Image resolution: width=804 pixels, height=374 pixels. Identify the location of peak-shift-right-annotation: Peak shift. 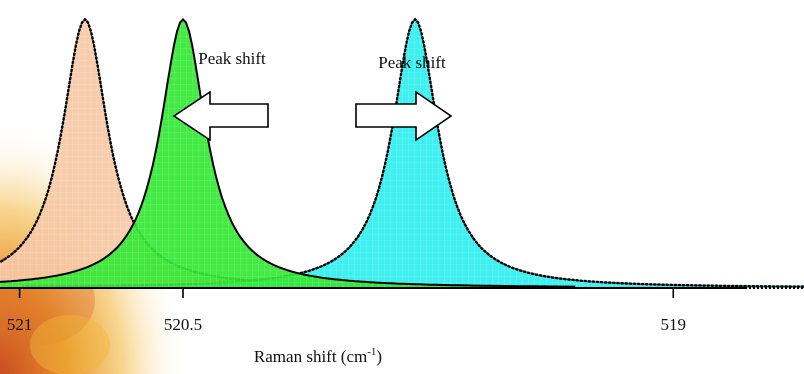
(404, 97).